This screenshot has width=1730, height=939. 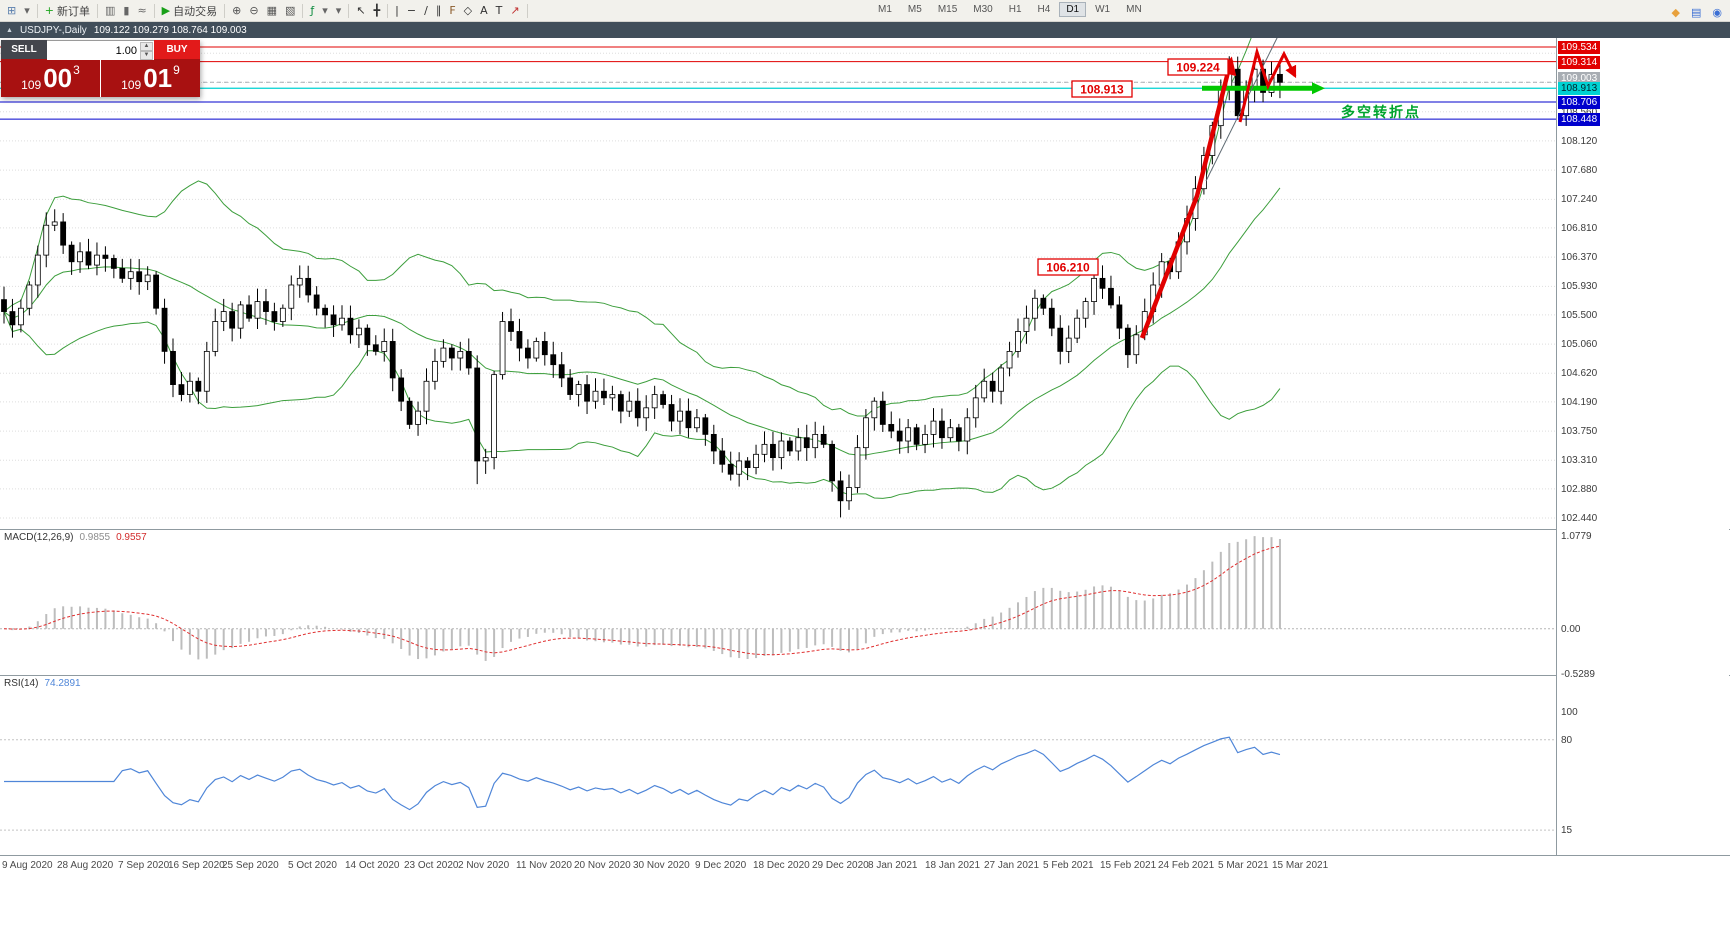 I want to click on buy-price-point: 9, so click(x=176, y=70).